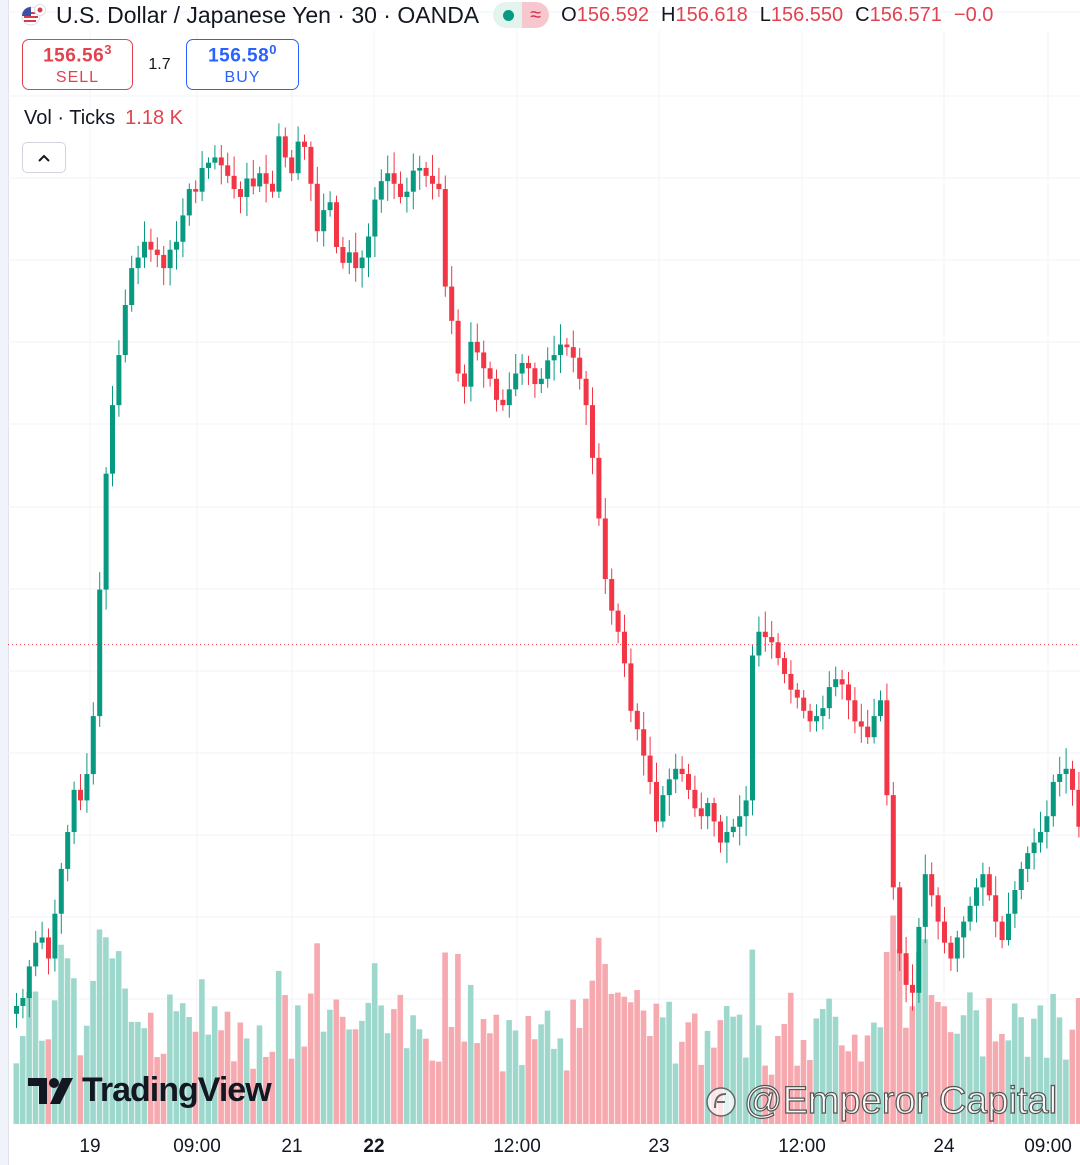  I want to click on volume-legend: Vol · Ticks 1.18 K, so click(103, 118).